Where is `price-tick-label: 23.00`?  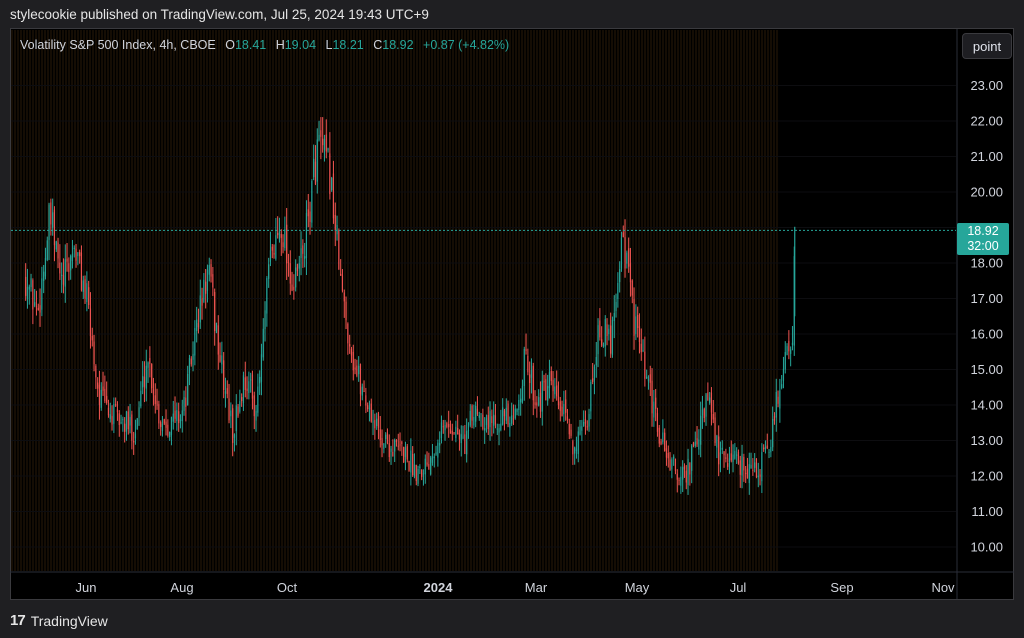
price-tick-label: 23.00 is located at coordinates (986, 85).